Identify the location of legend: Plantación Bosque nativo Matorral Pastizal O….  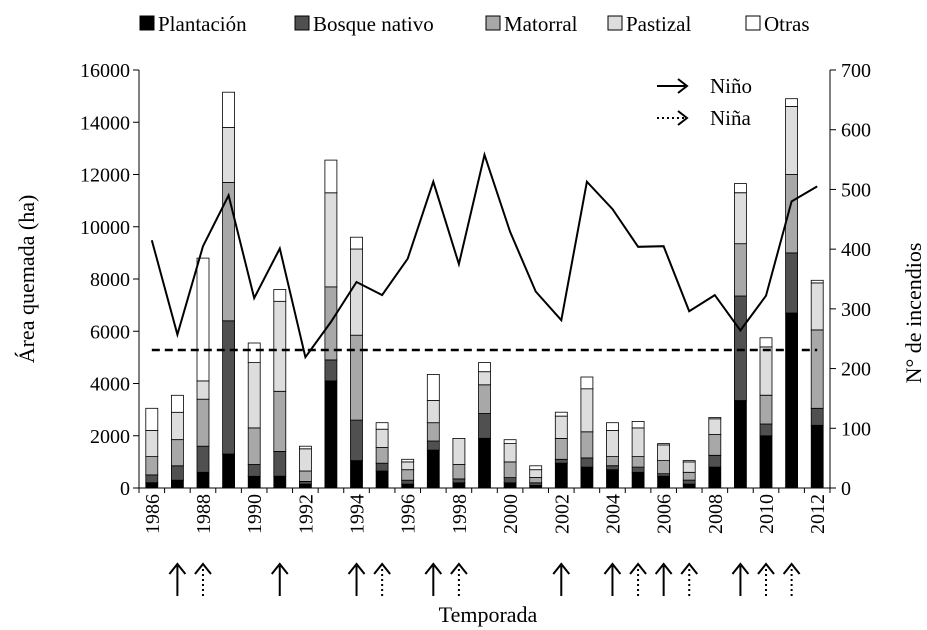
(474, 24).